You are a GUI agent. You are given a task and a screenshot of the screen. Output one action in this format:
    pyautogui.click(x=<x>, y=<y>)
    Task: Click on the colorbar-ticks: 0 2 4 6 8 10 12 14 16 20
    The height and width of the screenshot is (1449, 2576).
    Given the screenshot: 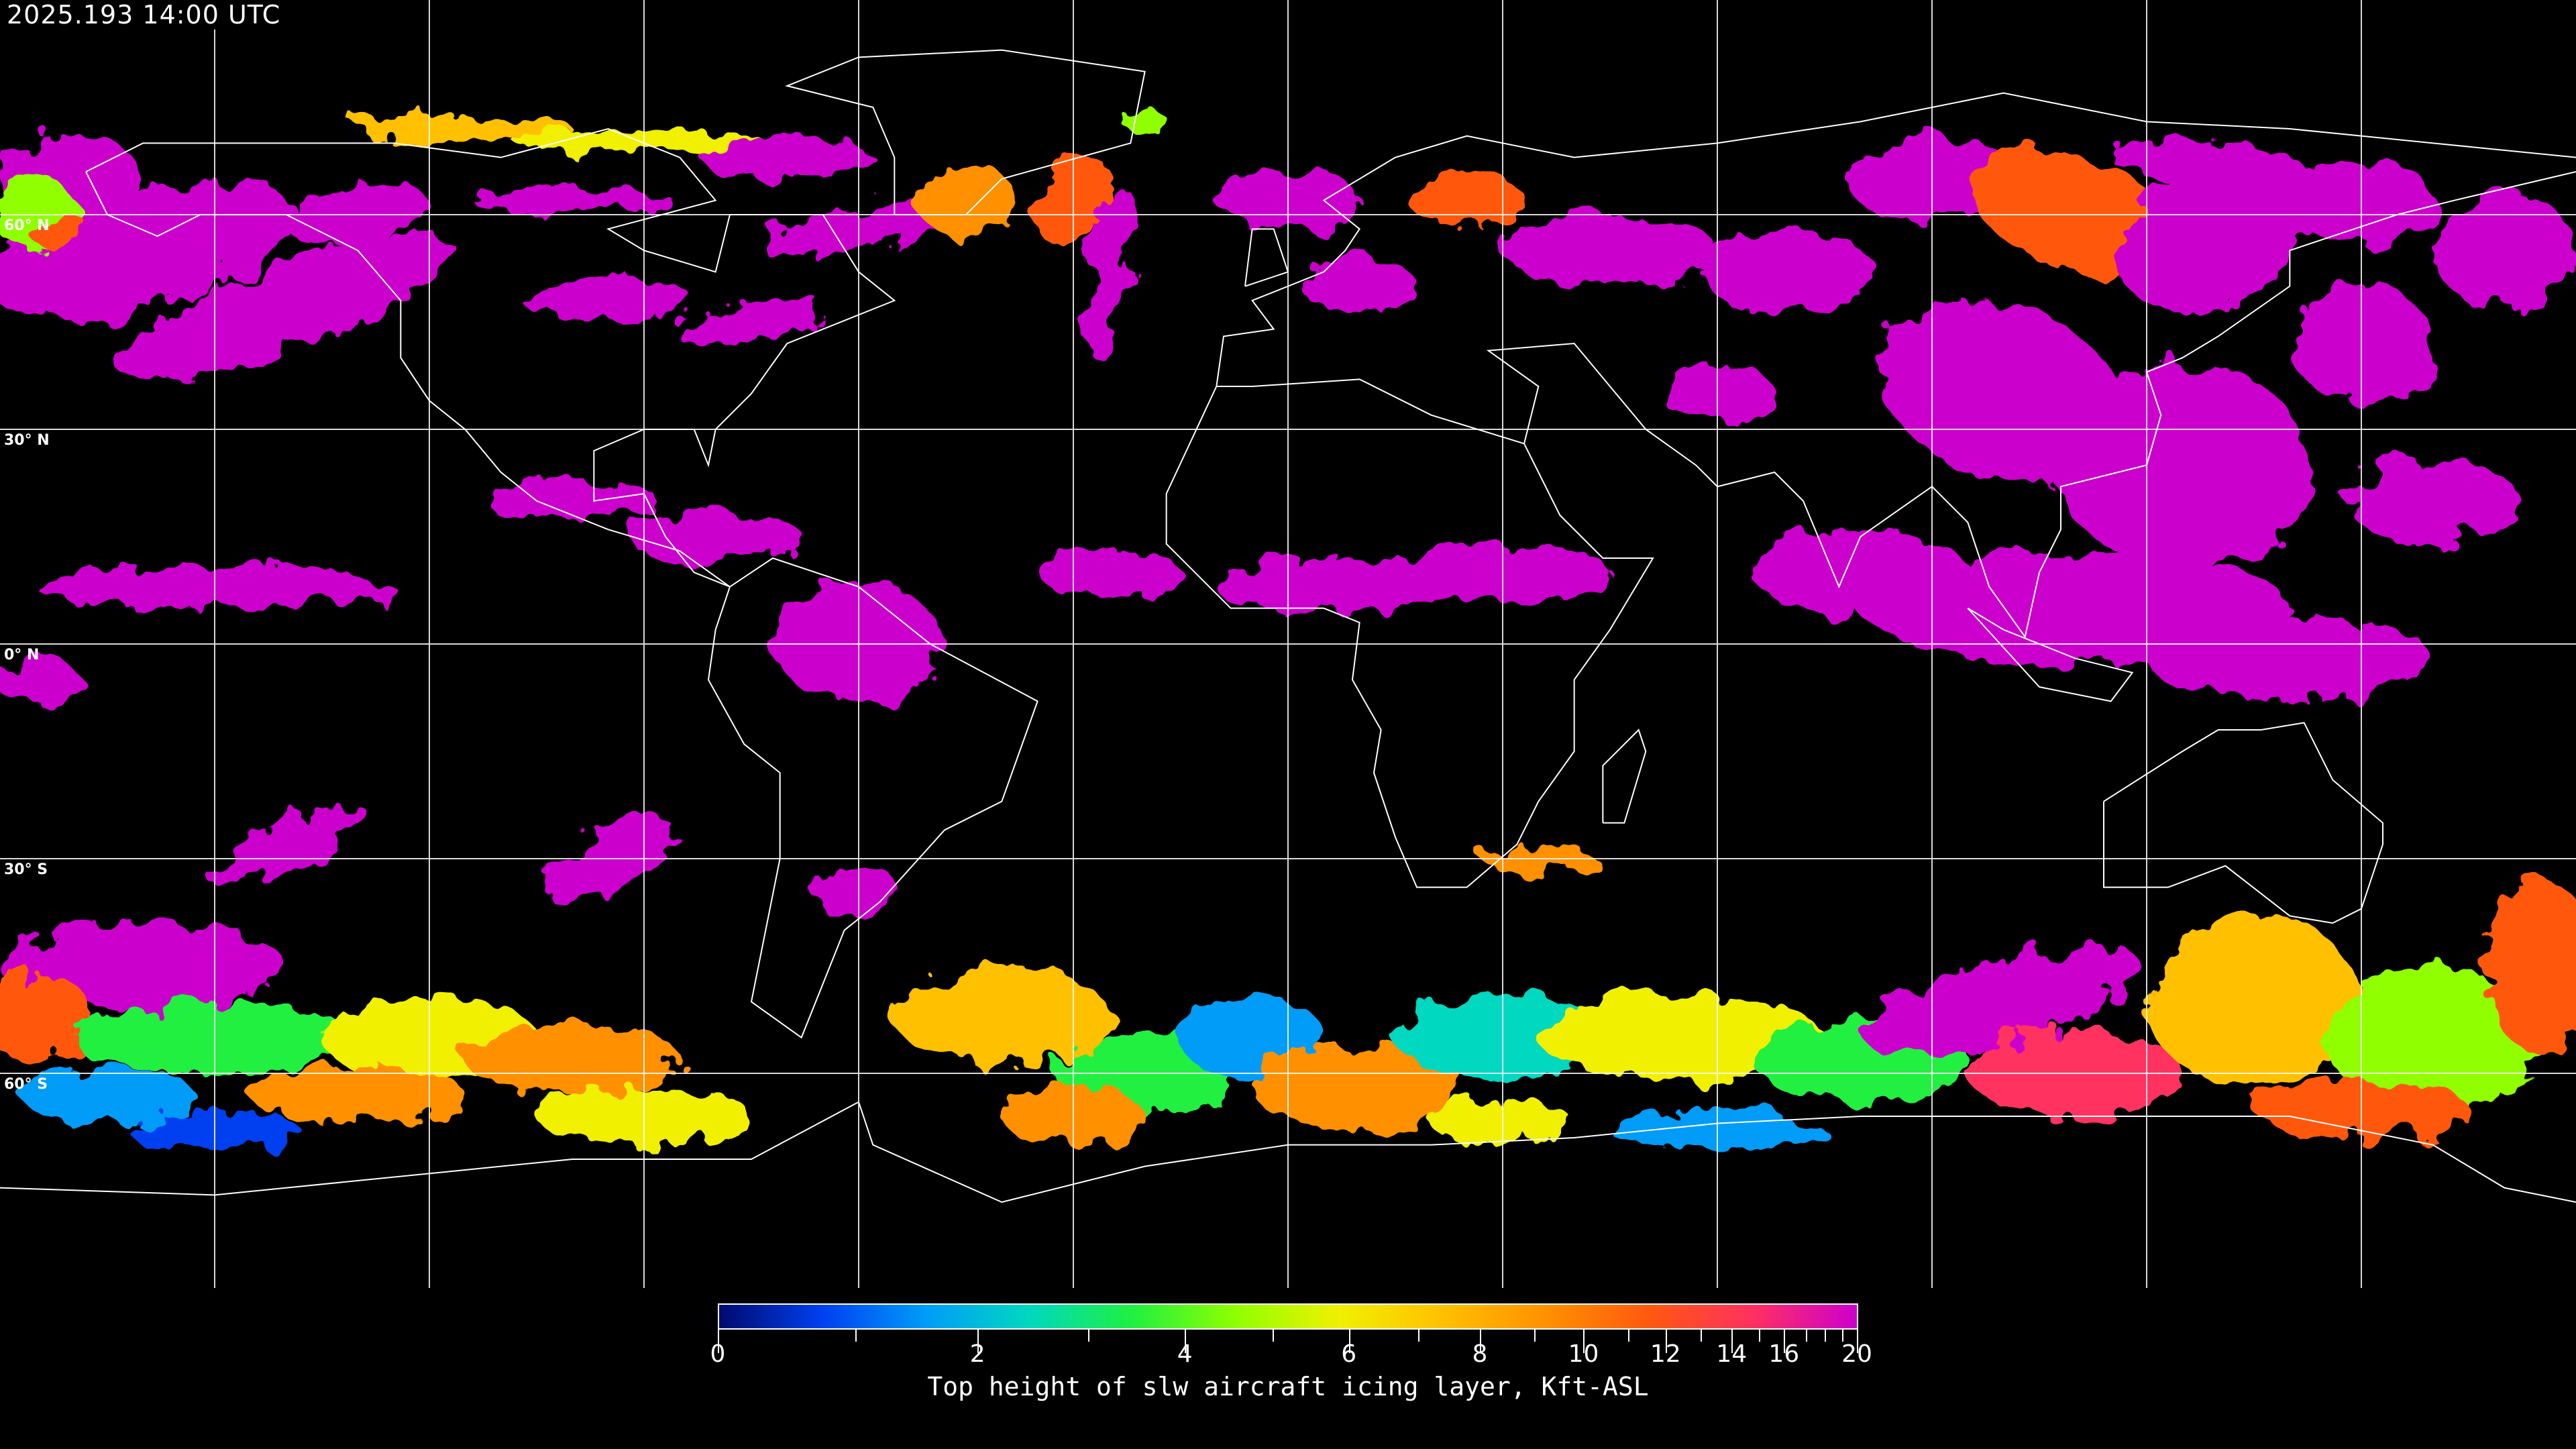 What is the action you would take?
    pyautogui.click(x=1291, y=1350)
    